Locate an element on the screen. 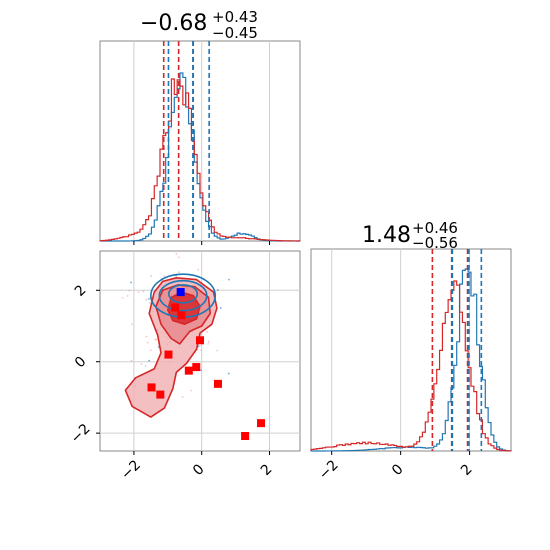 The width and height of the screenshot is (550, 550). param-1-title-value: −0.68 is located at coordinates (173, 23).